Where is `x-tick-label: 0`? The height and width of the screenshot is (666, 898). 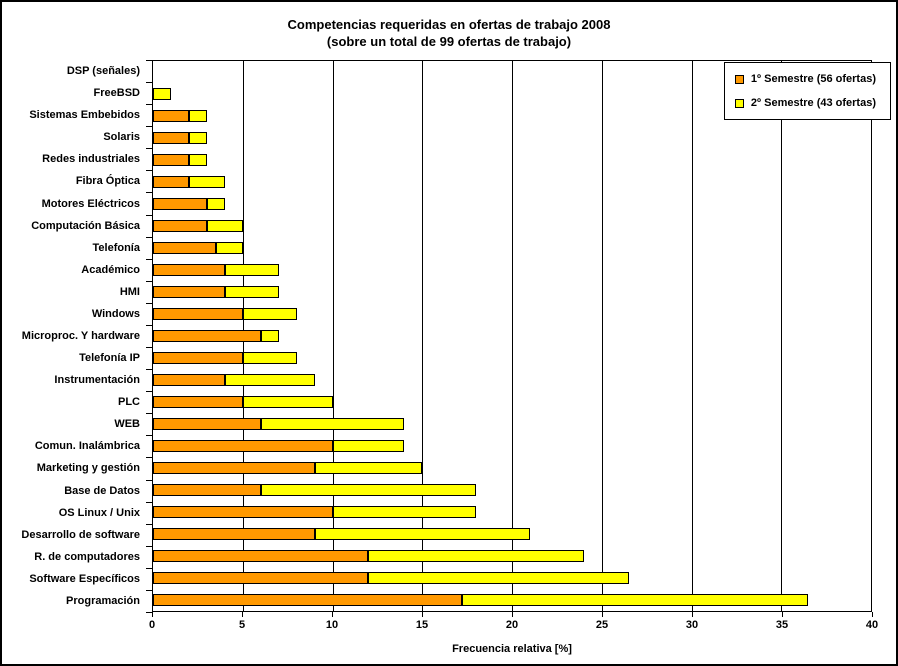
x-tick-label: 0 is located at coordinates (152, 625).